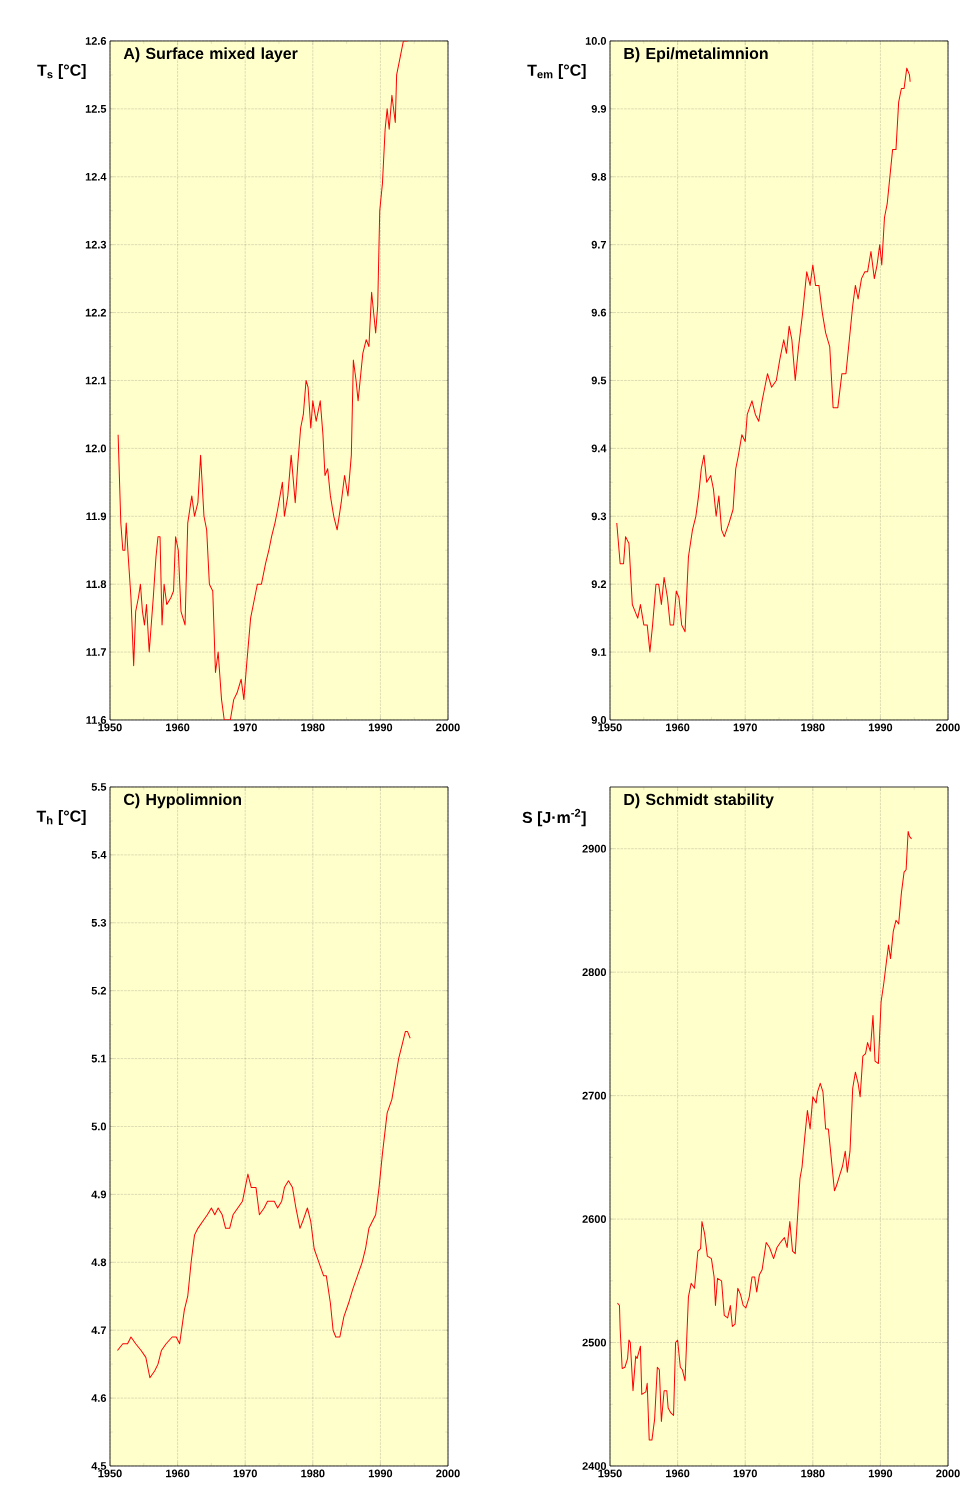 Image resolution: width=966 pixels, height=1494 pixels. Describe the element at coordinates (96, 312) in the screenshot. I see `y-tick-label: 12.2` at that location.